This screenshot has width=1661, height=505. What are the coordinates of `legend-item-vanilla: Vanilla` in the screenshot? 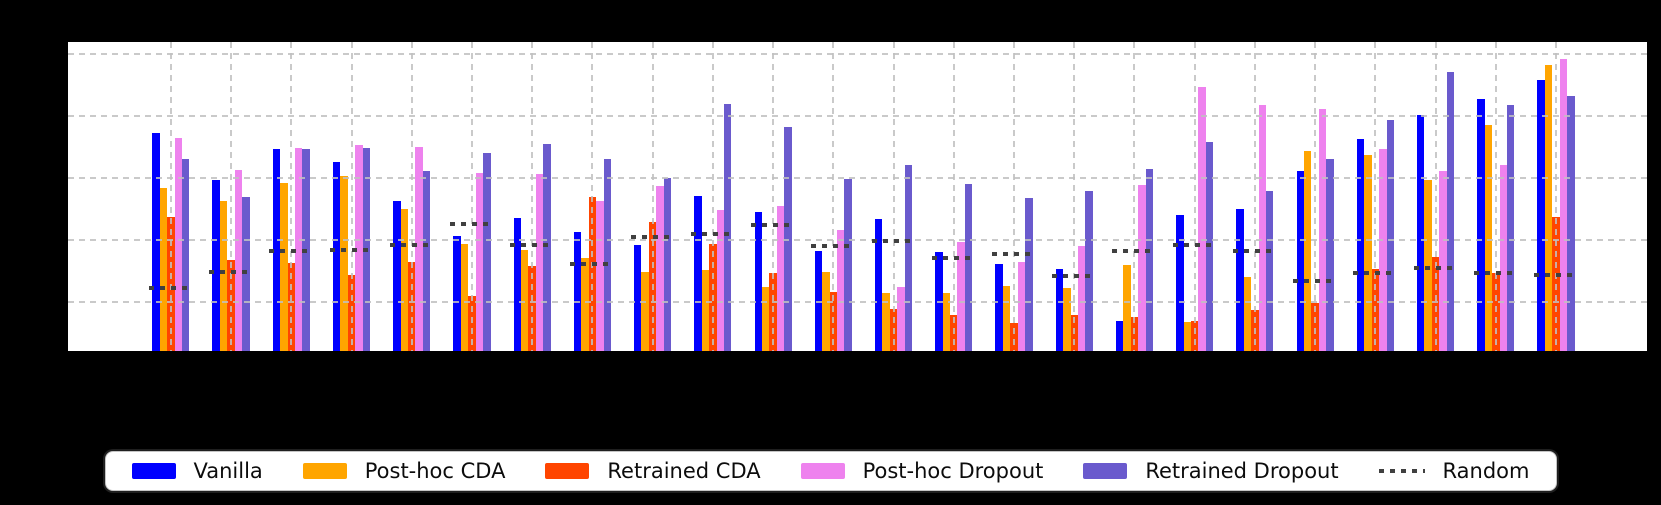 It's located at (197, 470).